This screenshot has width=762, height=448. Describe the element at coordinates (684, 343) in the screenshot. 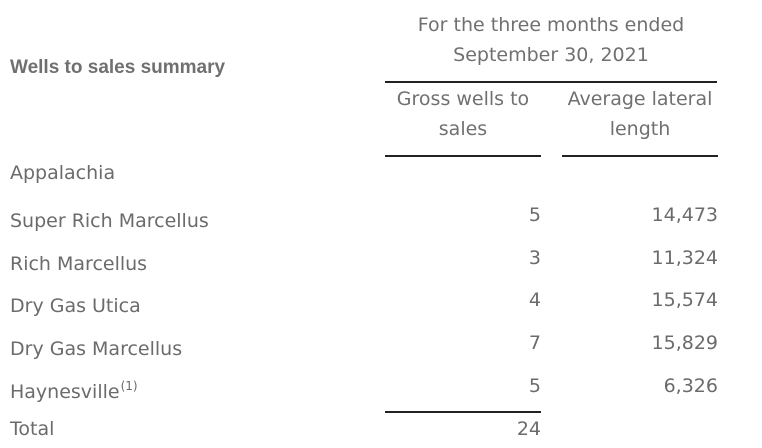

I see `row-length-value: 15,829` at that location.